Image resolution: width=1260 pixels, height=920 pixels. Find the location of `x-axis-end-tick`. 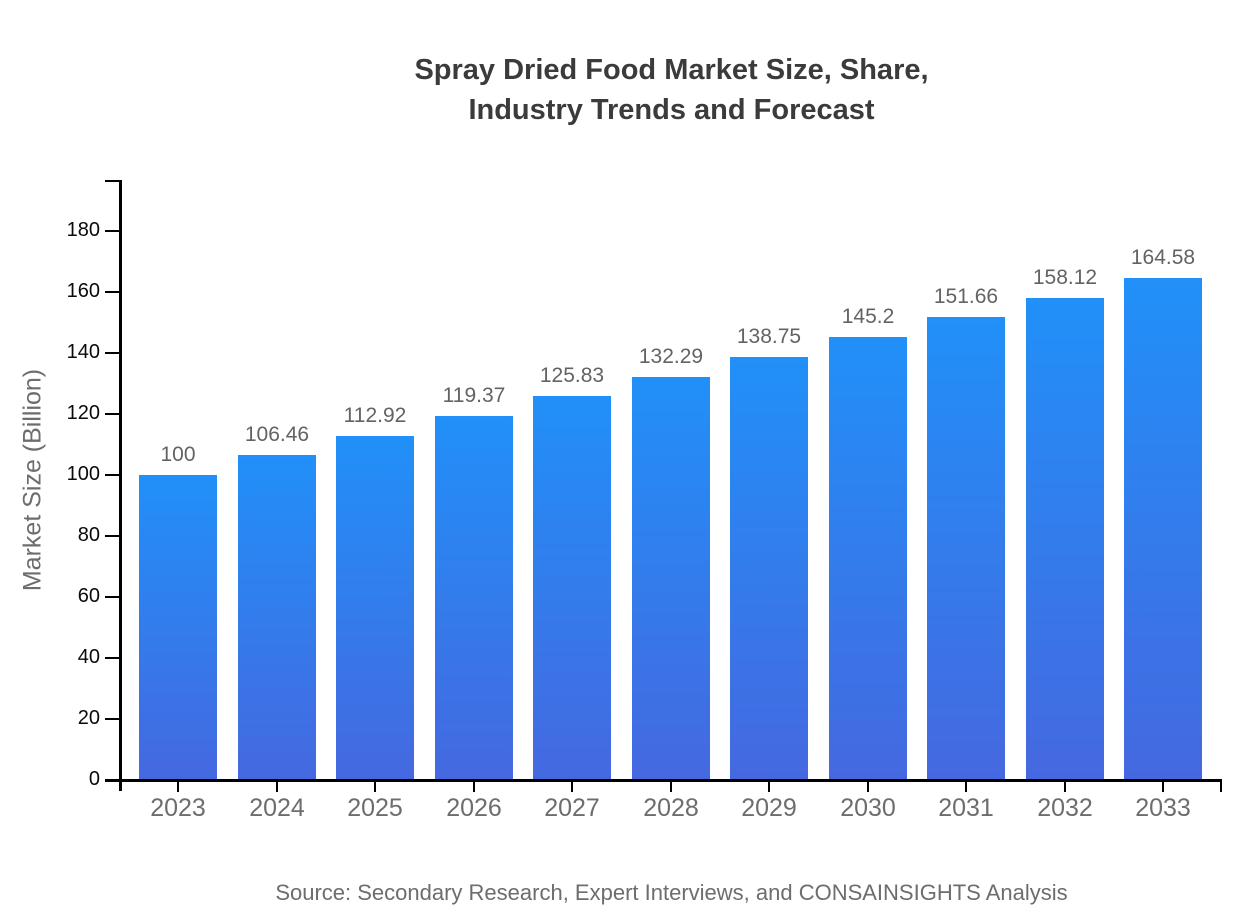

x-axis-end-tick is located at coordinates (1221, 786).